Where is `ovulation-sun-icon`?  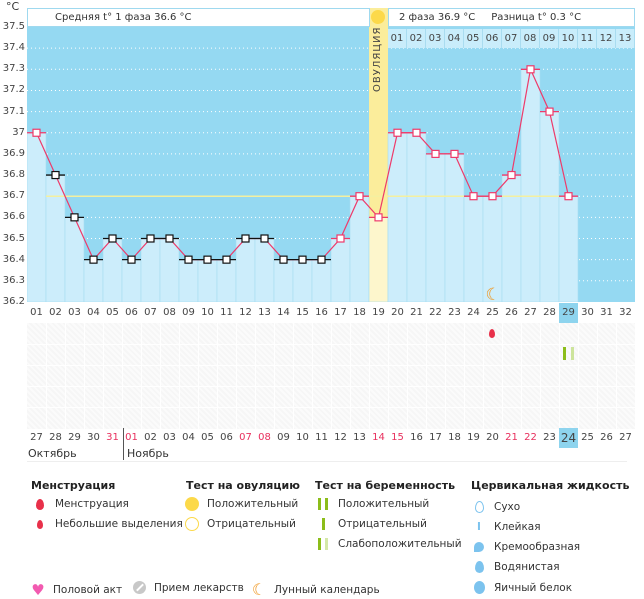
ovulation-sun-icon is located at coordinates (378, 17).